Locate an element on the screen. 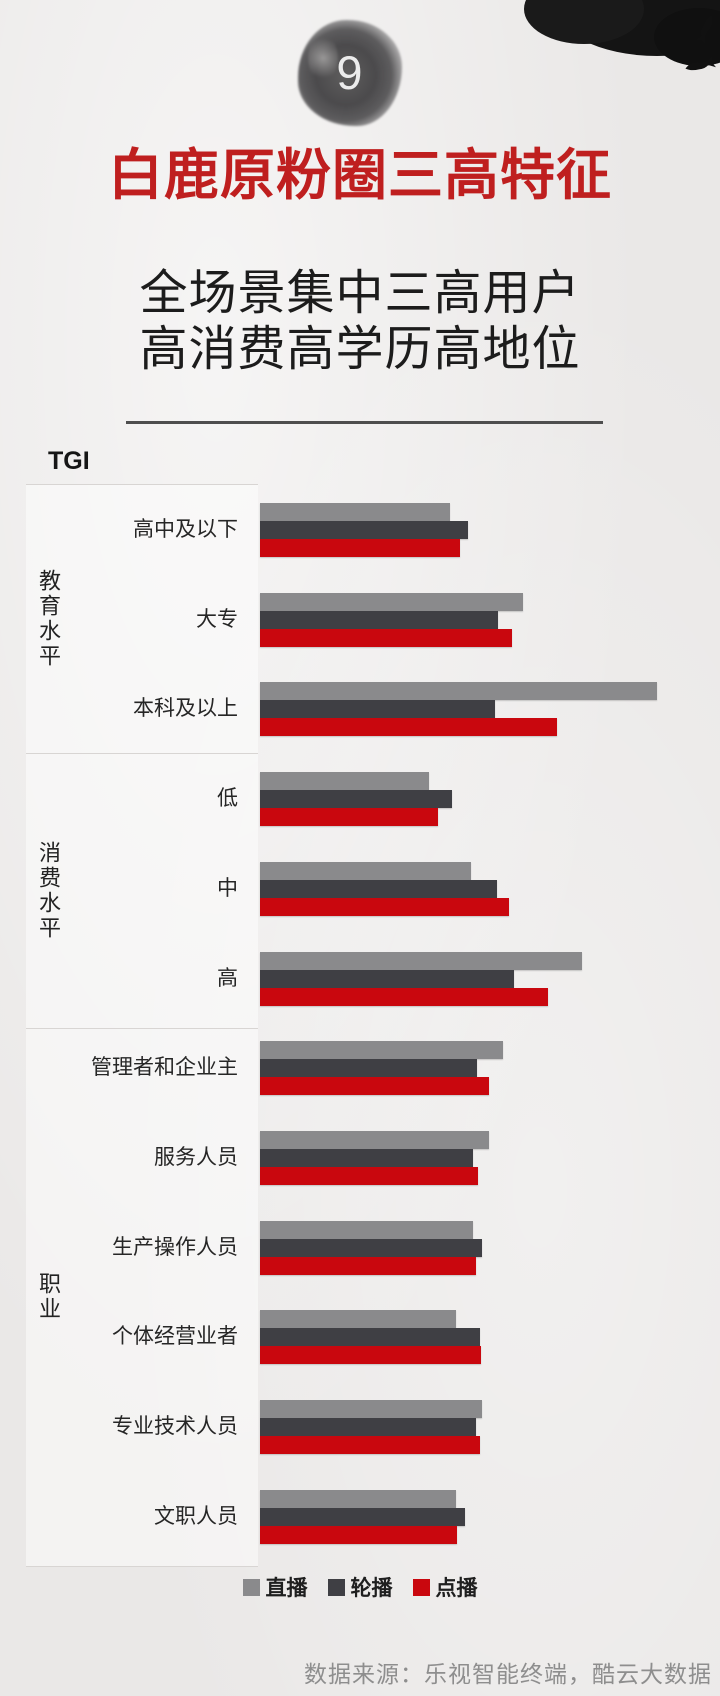  legend-item-1: 轮播 is located at coordinates (360, 1587).